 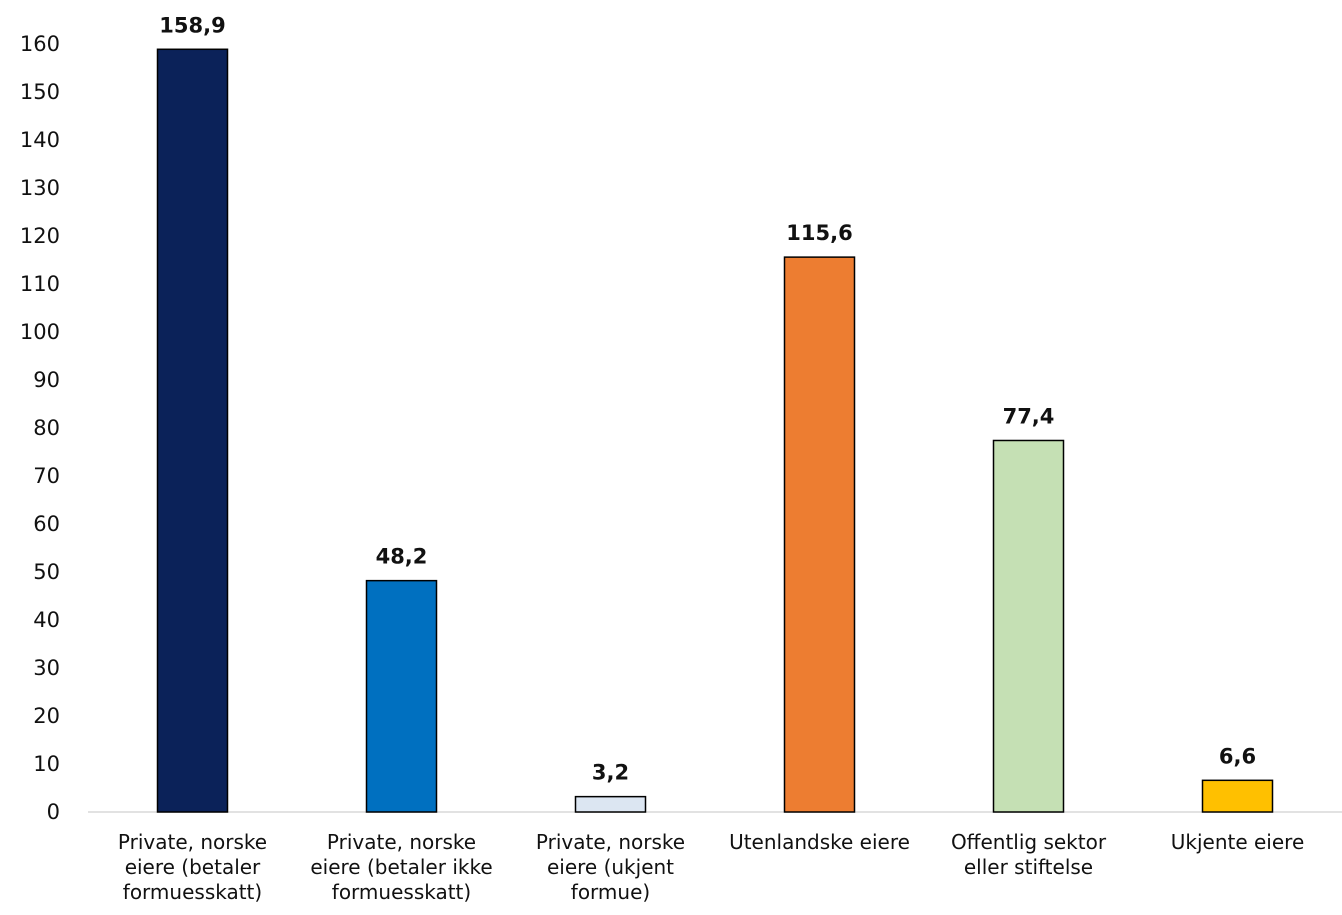 What do you see at coordinates (46, 476) in the screenshot?
I see `y-tick-label: 70` at bounding box center [46, 476].